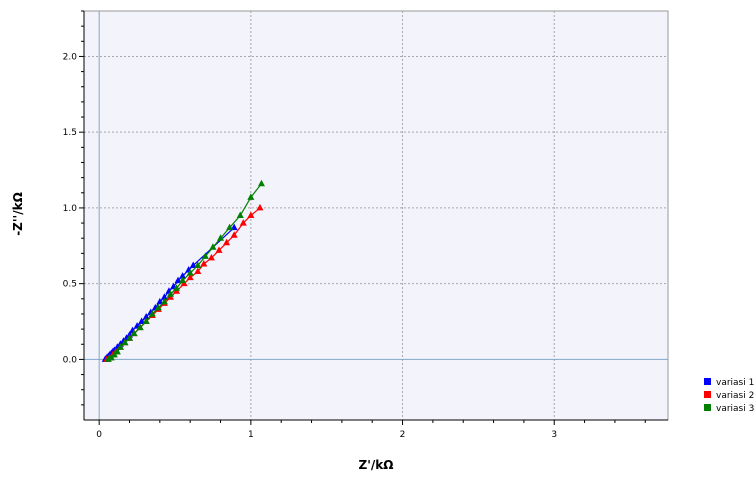  I want to click on x-tick-label: 2, so click(403, 435).